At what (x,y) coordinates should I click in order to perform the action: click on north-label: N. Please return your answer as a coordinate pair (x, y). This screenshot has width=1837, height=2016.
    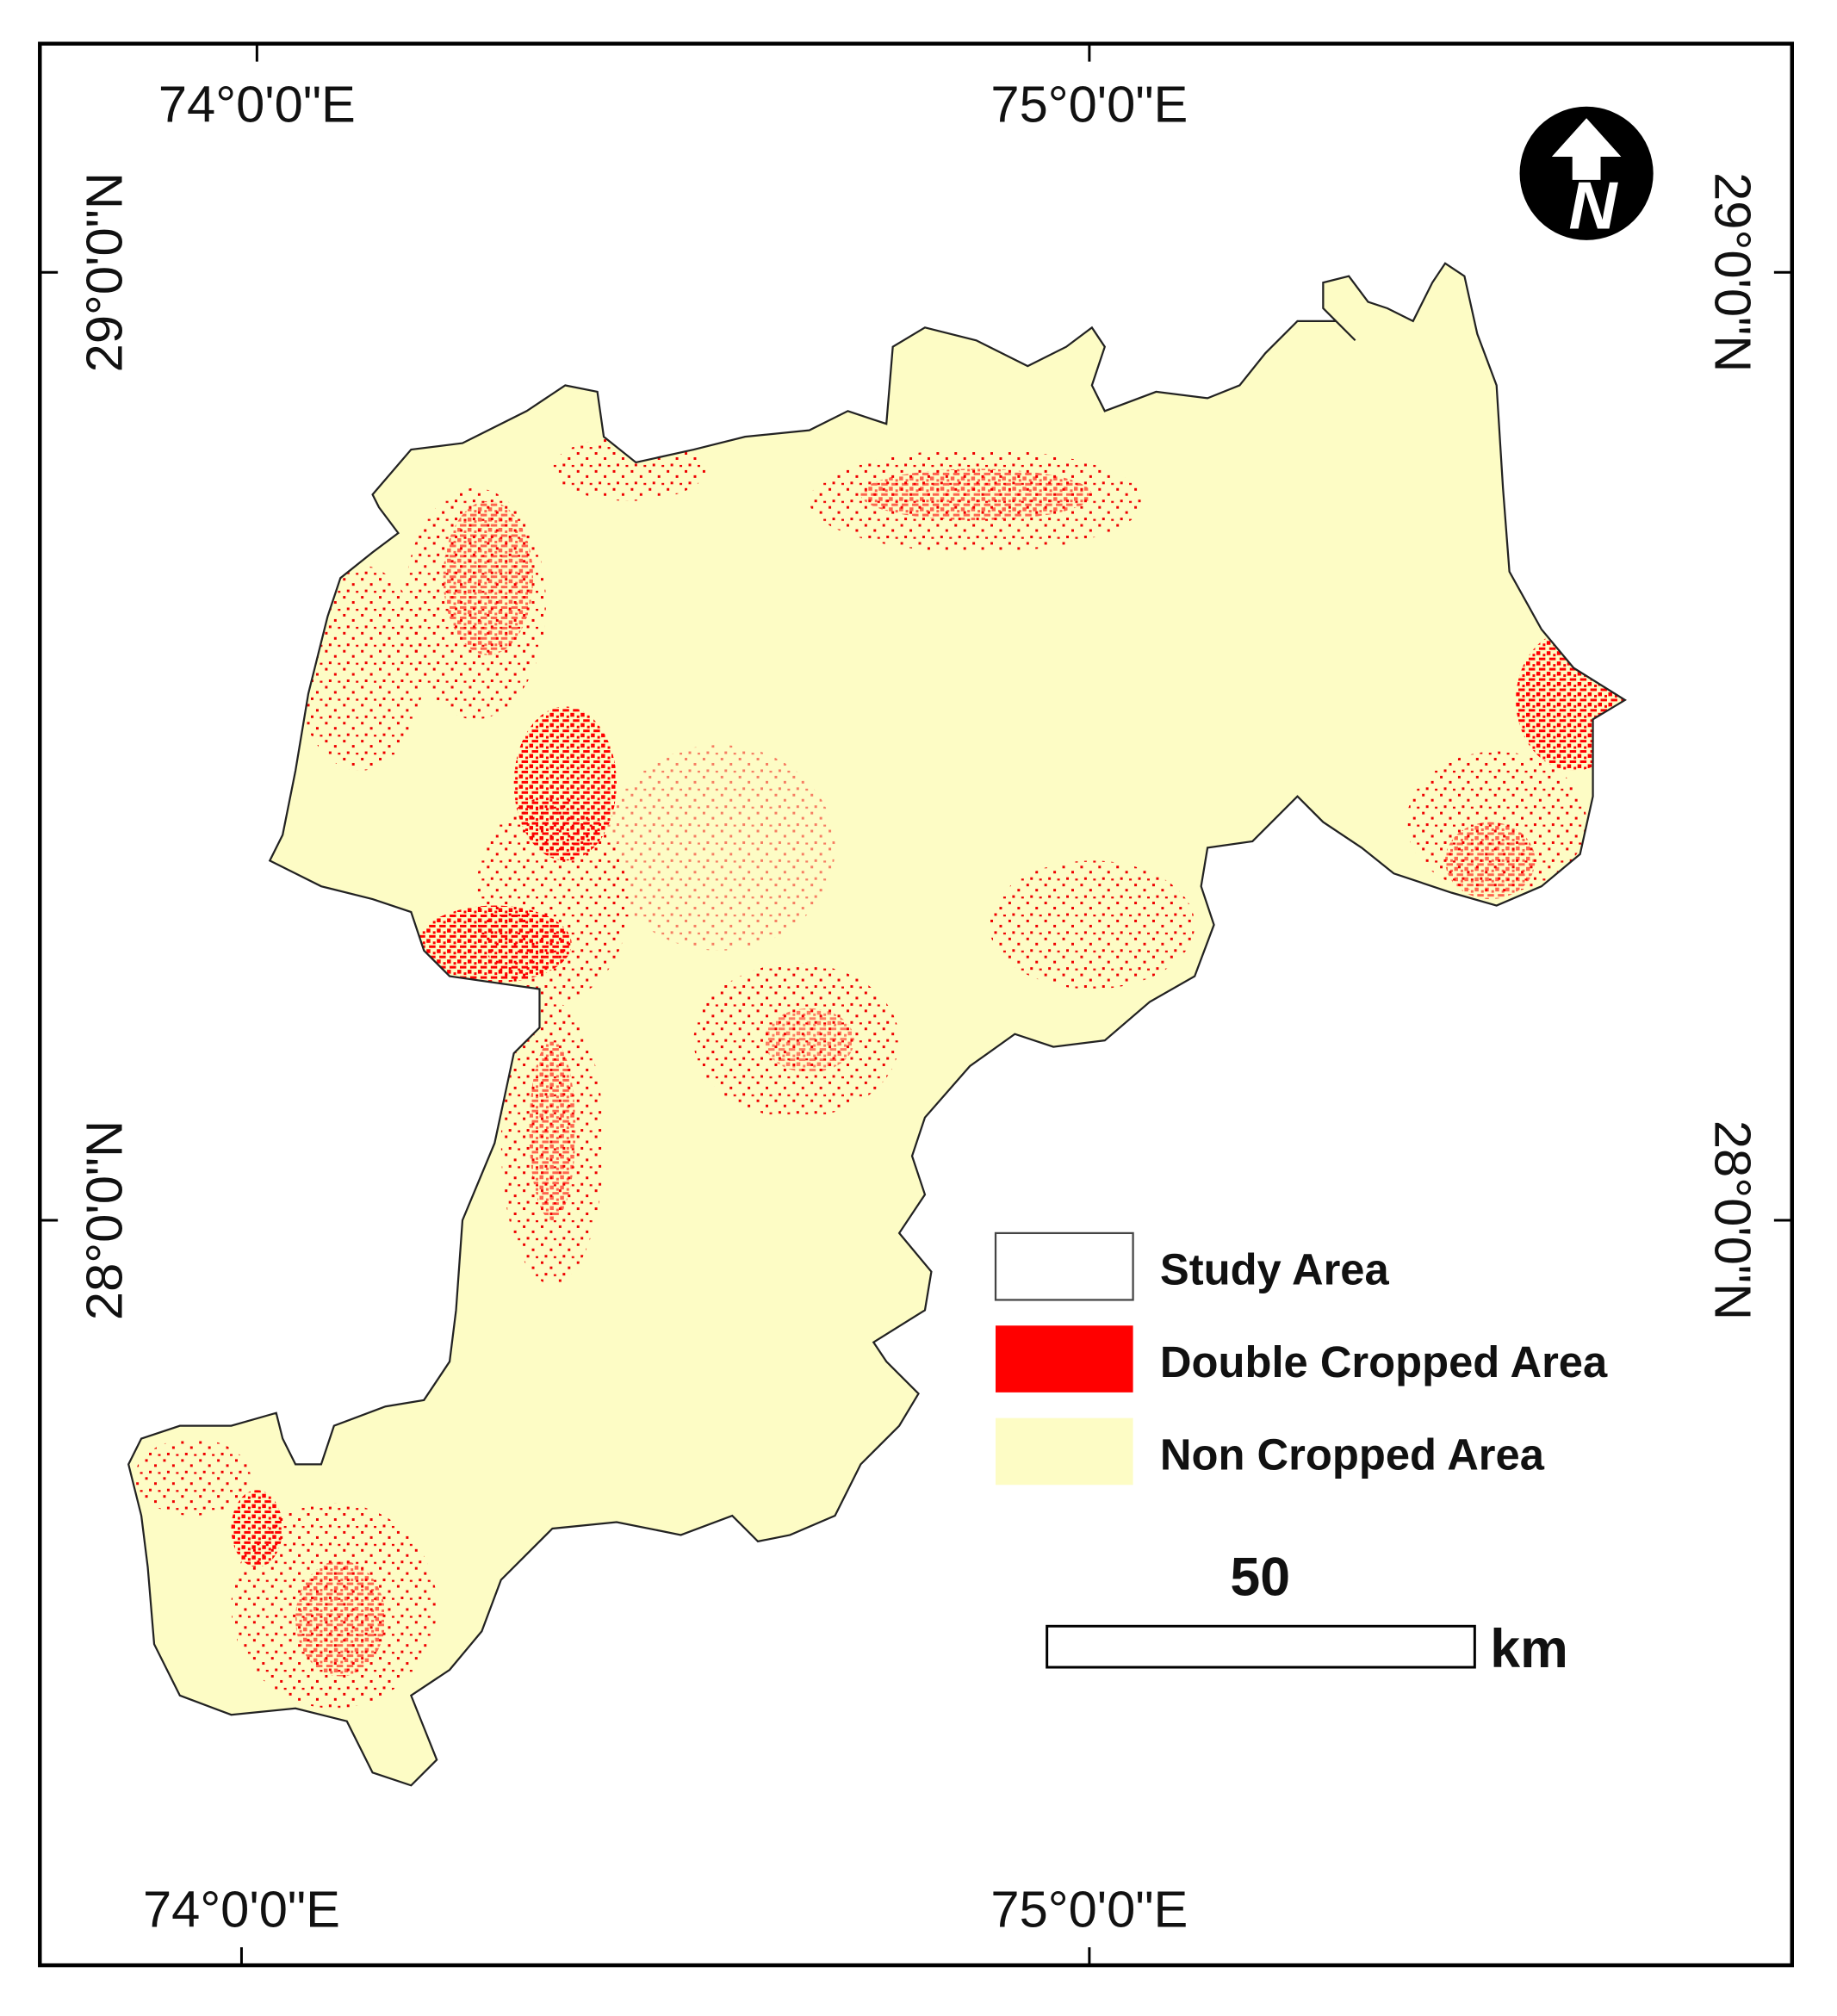
    Looking at the image, I should click on (1594, 206).